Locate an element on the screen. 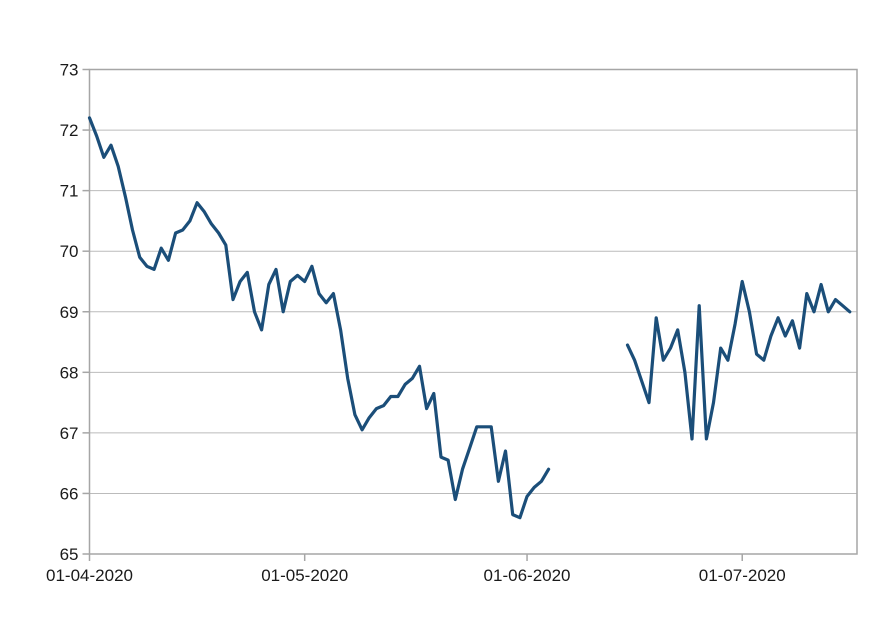 Image resolution: width=892 pixels, height=629 pixels. y-tick-label: 67 is located at coordinates (69, 433).